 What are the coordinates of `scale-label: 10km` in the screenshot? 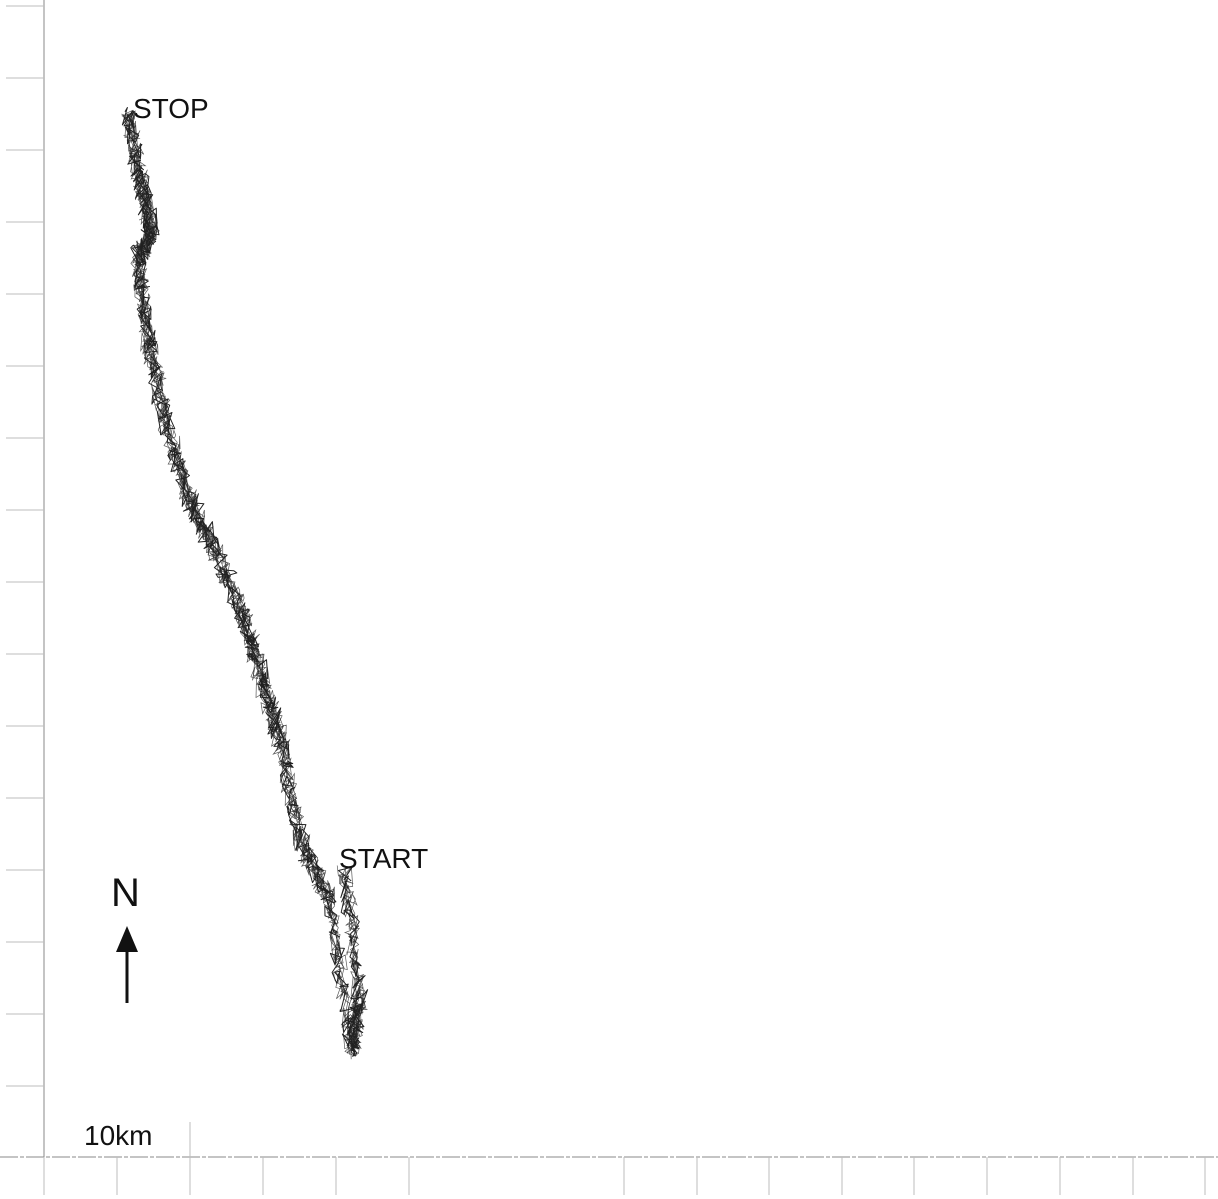 It's located at (118, 1135).